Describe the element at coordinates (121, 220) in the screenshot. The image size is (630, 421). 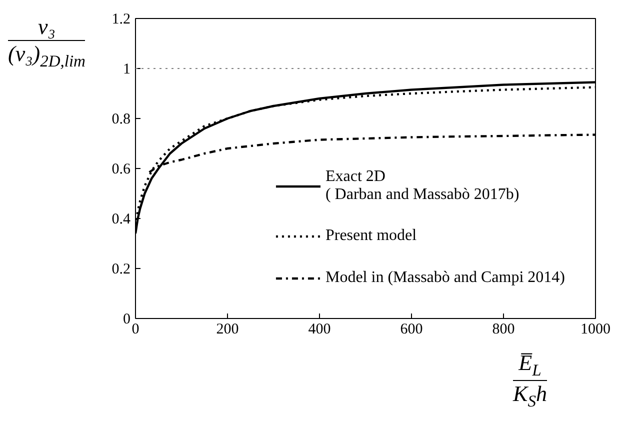
I see `y-tick-label: 0.4` at that location.